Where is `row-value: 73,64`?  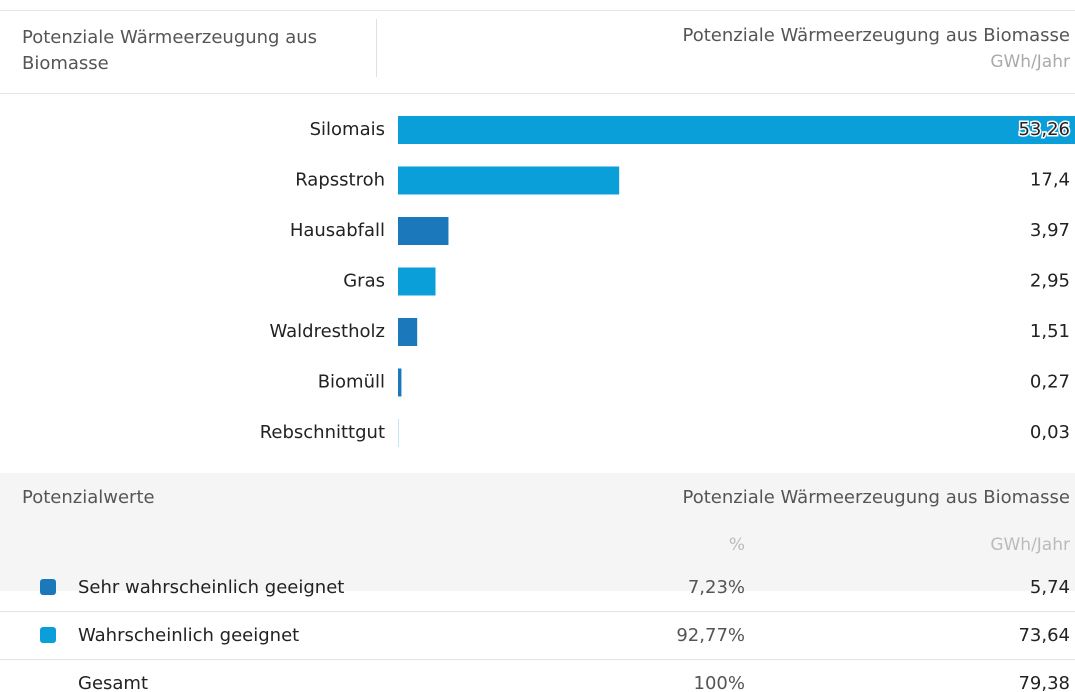
row-value: 73,64 is located at coordinates (1044, 635).